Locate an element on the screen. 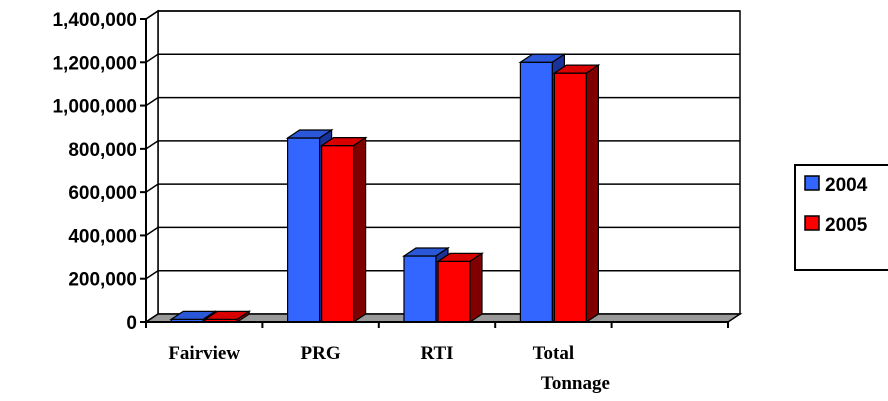 The width and height of the screenshot is (888, 401). legend-label: 2005 is located at coordinates (846, 225).